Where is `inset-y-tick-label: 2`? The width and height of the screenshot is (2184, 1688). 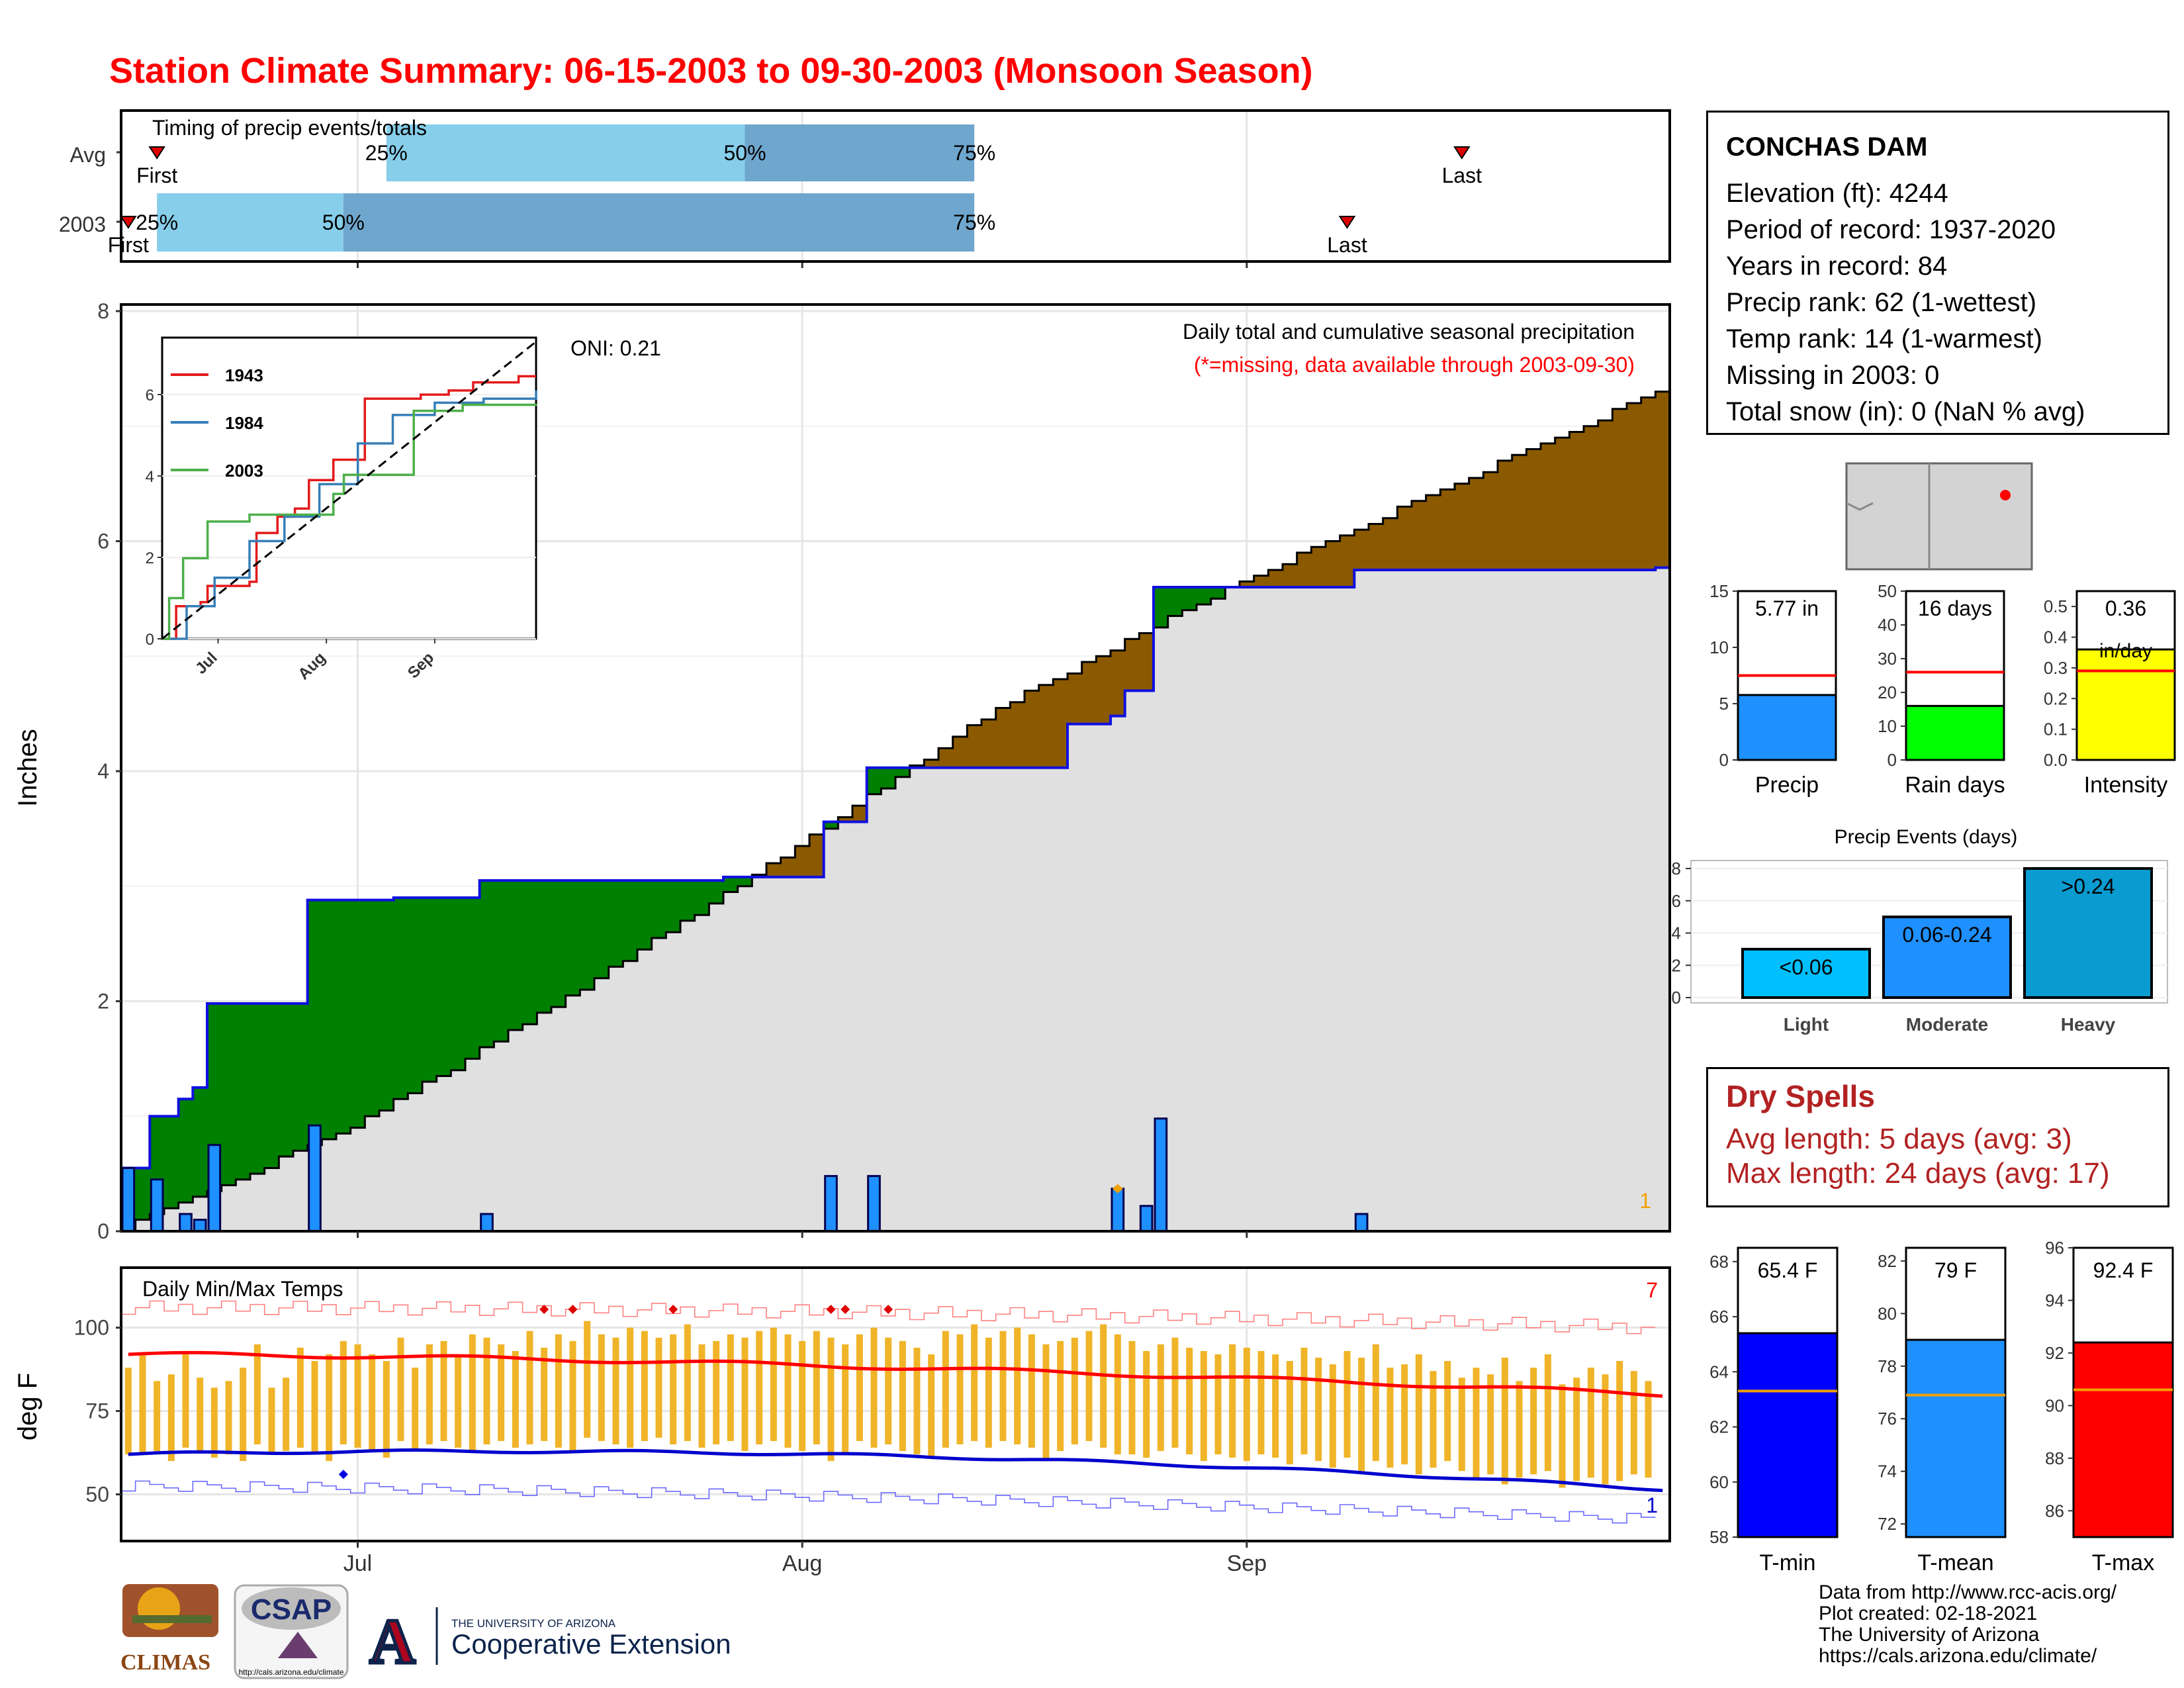 inset-y-tick-label: 2 is located at coordinates (150, 558).